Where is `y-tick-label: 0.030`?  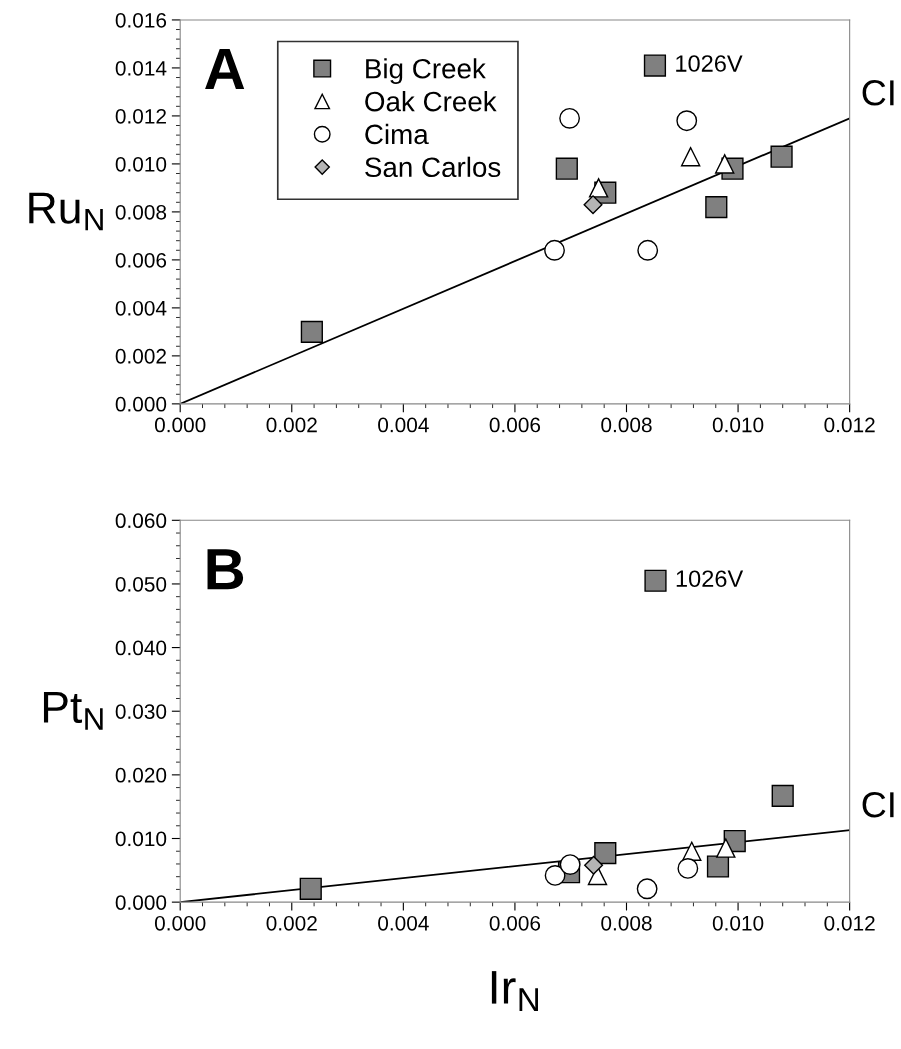 y-tick-label: 0.030 is located at coordinates (141, 711).